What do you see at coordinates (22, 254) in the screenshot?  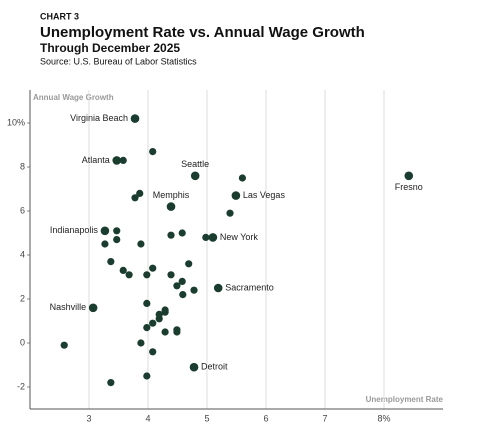 I see `y-tick-label: 4` at bounding box center [22, 254].